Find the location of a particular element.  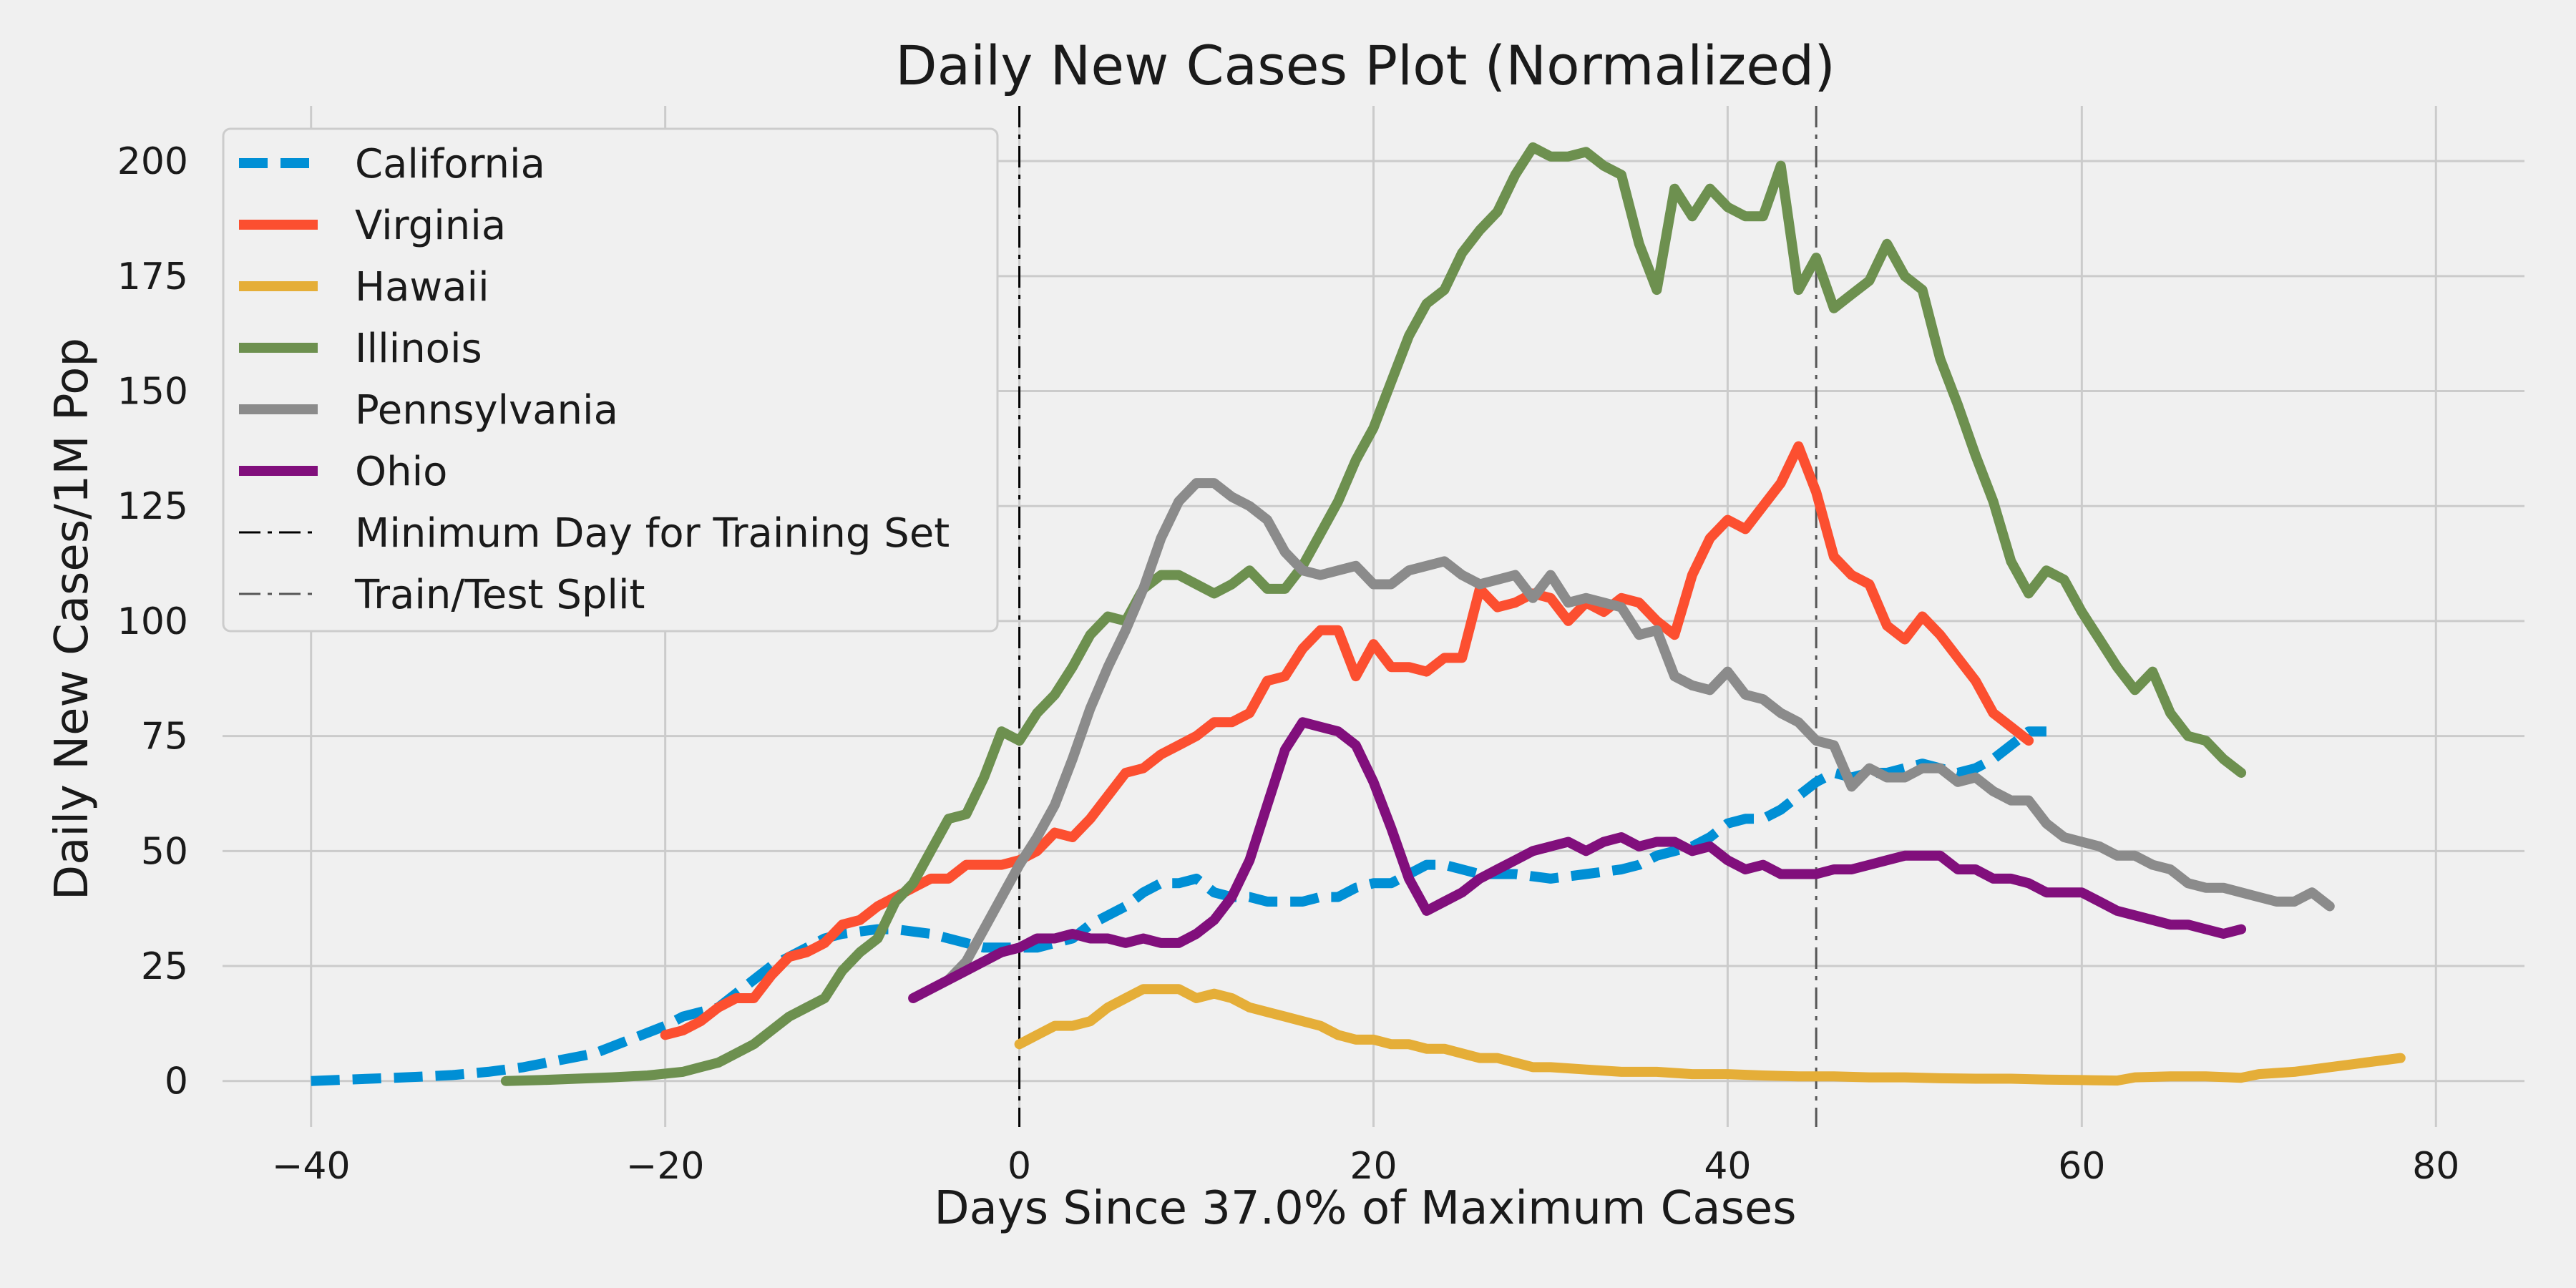

chart-title: Daily New Cases Plot (Normalized) is located at coordinates (1365, 65).